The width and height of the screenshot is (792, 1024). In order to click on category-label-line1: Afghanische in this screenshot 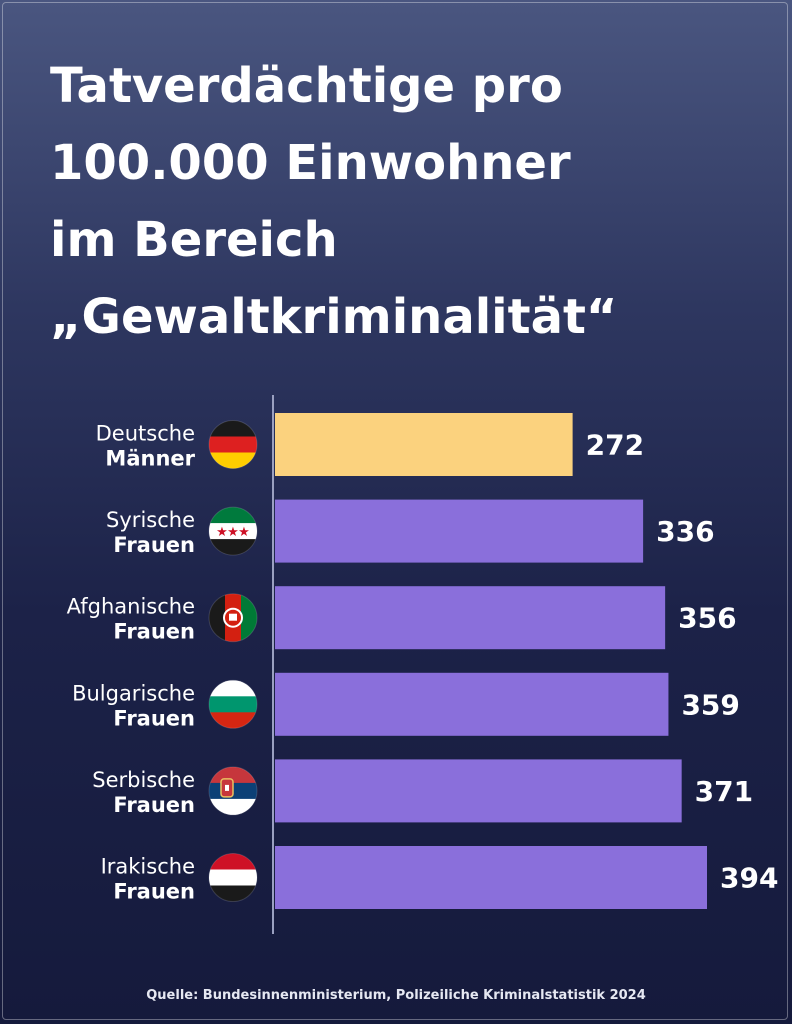, I will do `click(131, 607)`.